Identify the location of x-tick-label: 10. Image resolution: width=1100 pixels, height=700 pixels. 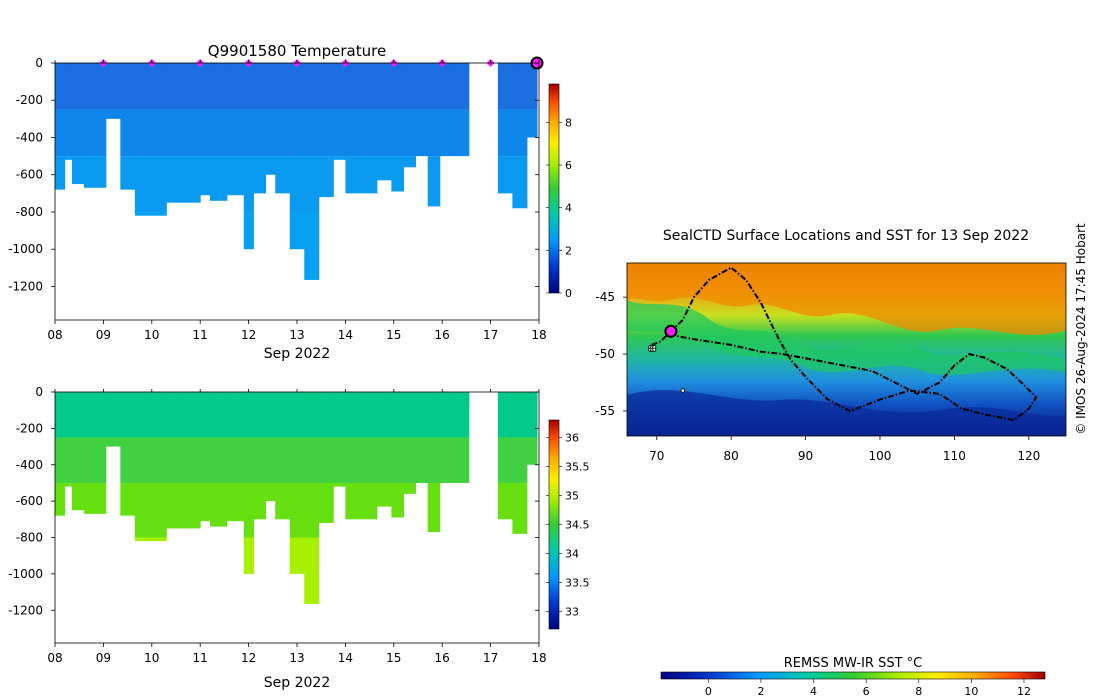
(151, 658).